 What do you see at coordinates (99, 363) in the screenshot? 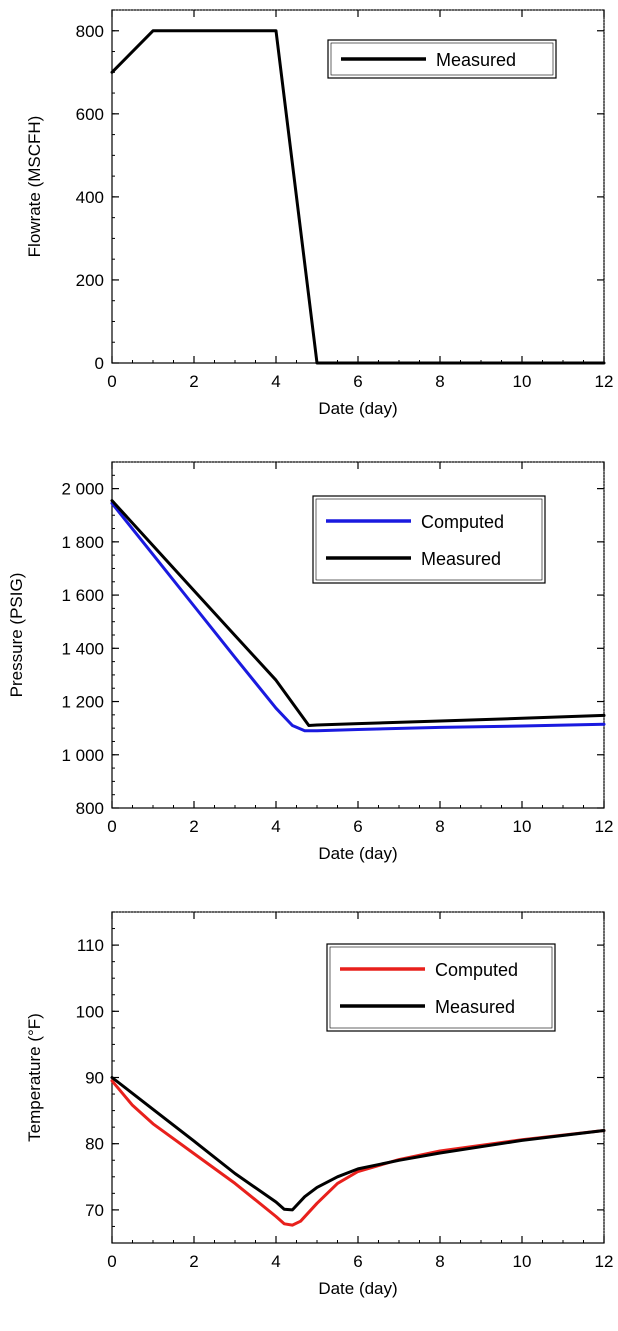
I see `y-tick-label: 0` at bounding box center [99, 363].